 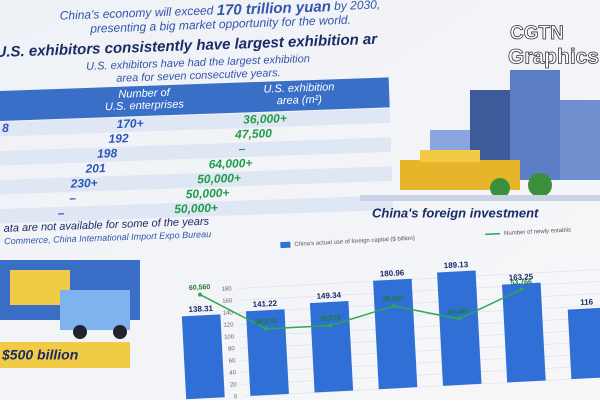 I want to click on line-value-label: 48,000, so click(x=394, y=299).